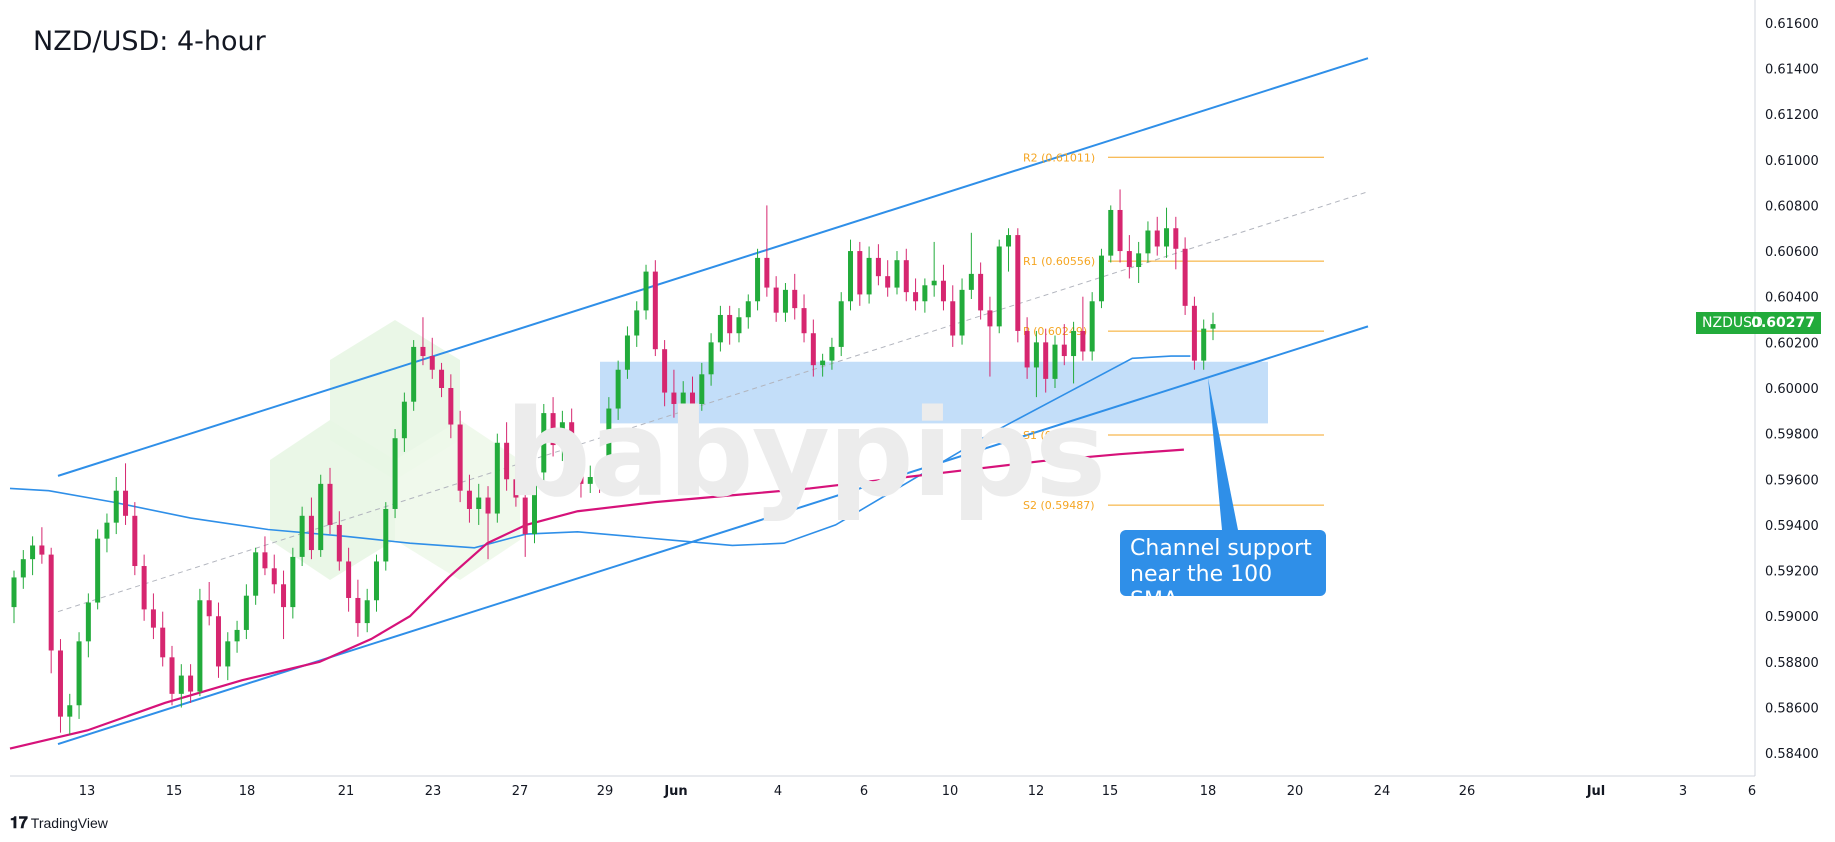 This screenshot has width=1835, height=842. What do you see at coordinates (1792, 206) in the screenshot?
I see `y-tick-label: 0.60800` at bounding box center [1792, 206].